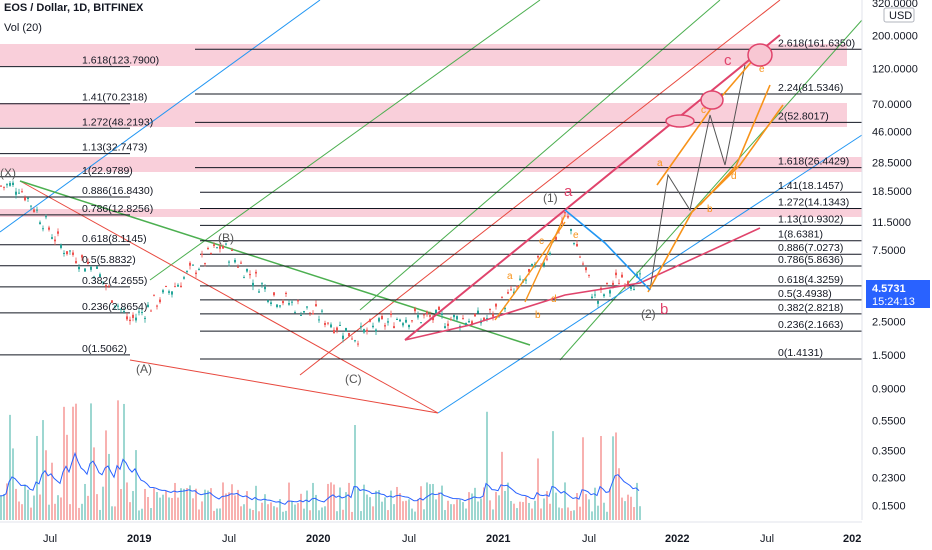  Describe the element at coordinates (550, 198) in the screenshot. I see `wave-label-1: (1)` at that location.